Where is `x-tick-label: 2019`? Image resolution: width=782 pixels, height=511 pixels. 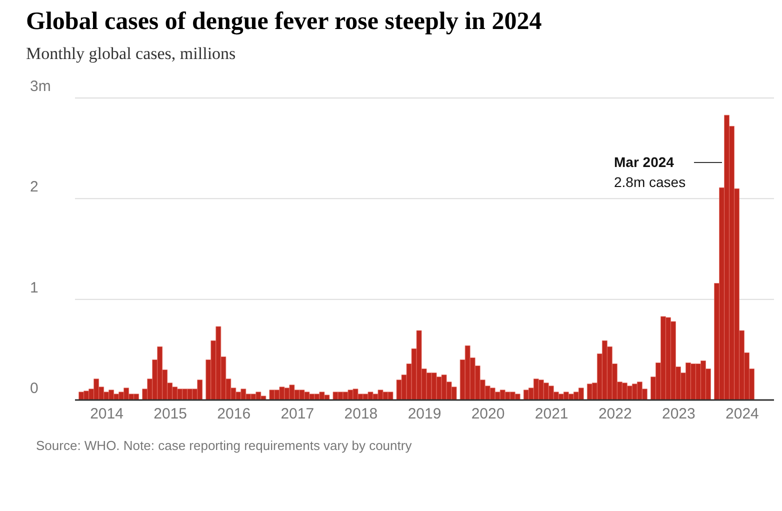
x-tick-label: 2019 is located at coordinates (425, 414).